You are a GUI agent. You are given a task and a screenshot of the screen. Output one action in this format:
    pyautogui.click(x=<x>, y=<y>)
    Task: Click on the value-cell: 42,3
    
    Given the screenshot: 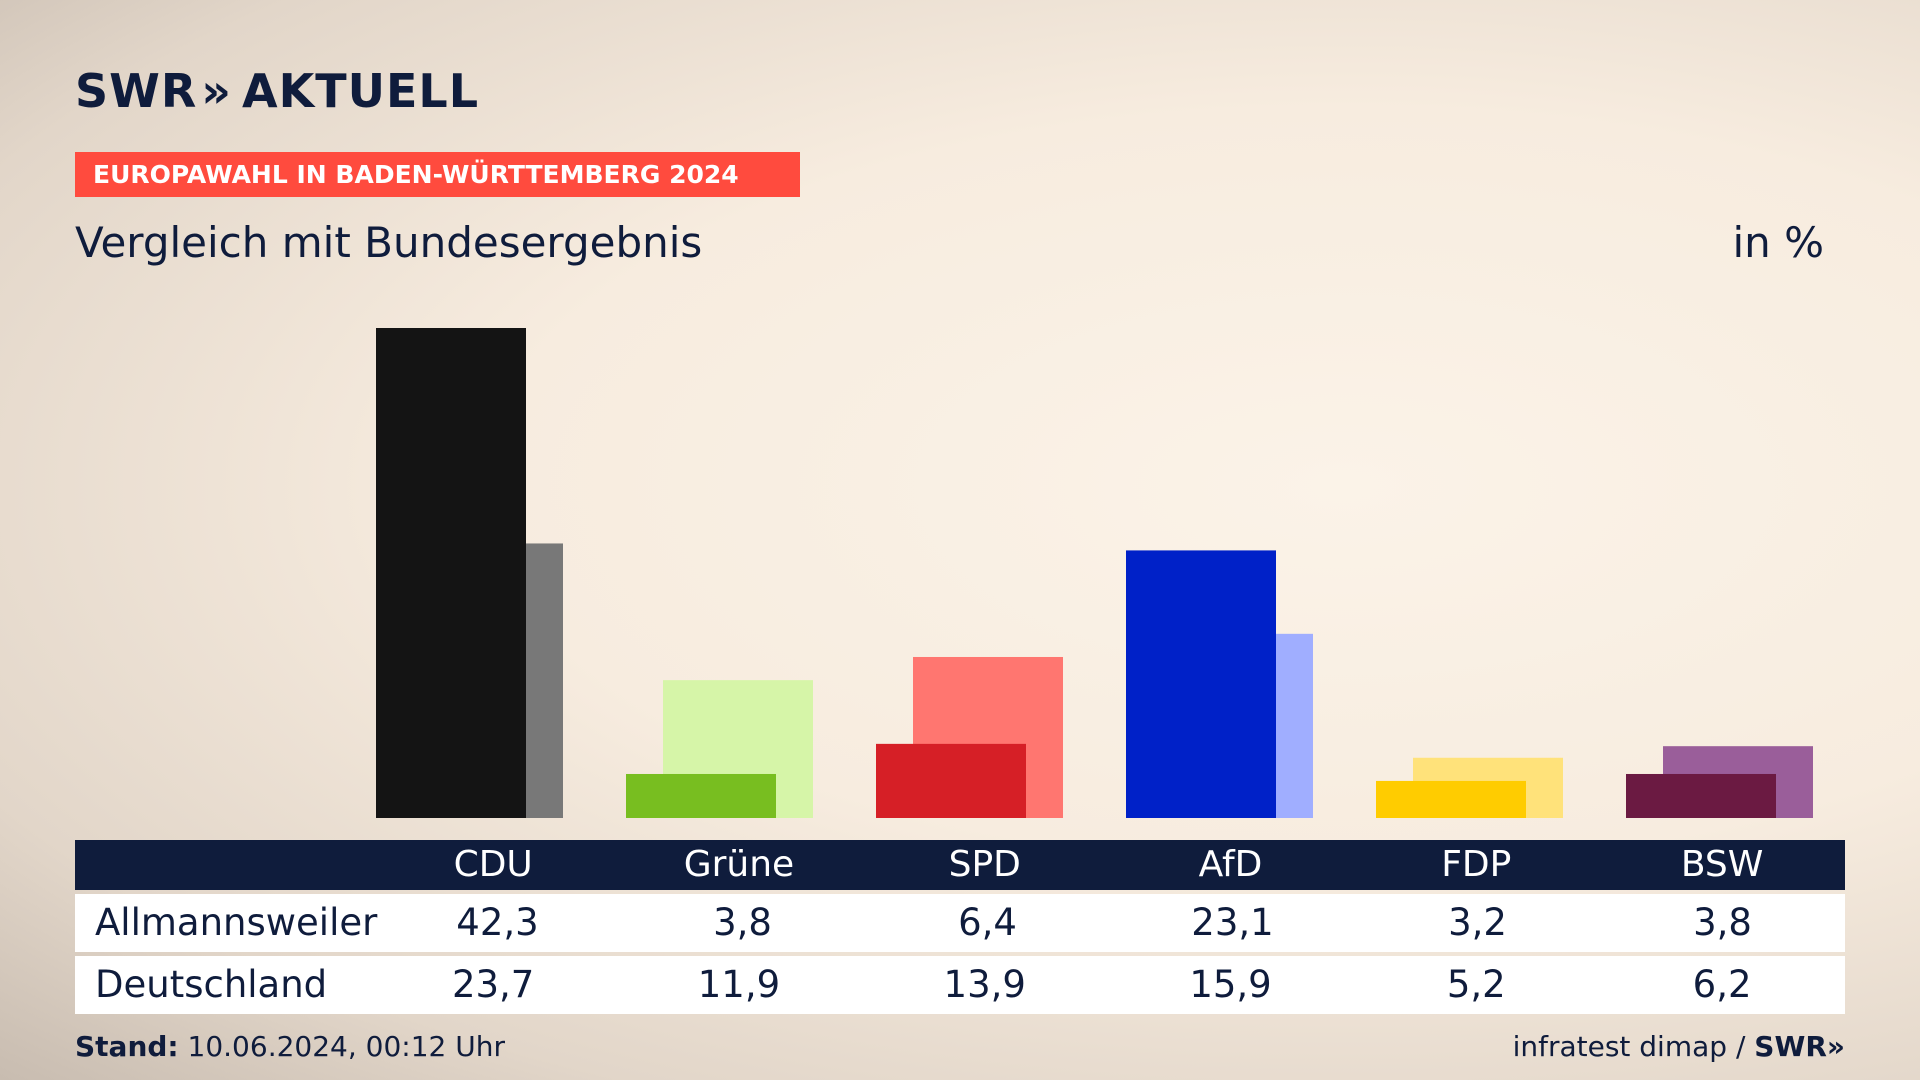 What is the action you would take?
    pyautogui.click(x=497, y=922)
    